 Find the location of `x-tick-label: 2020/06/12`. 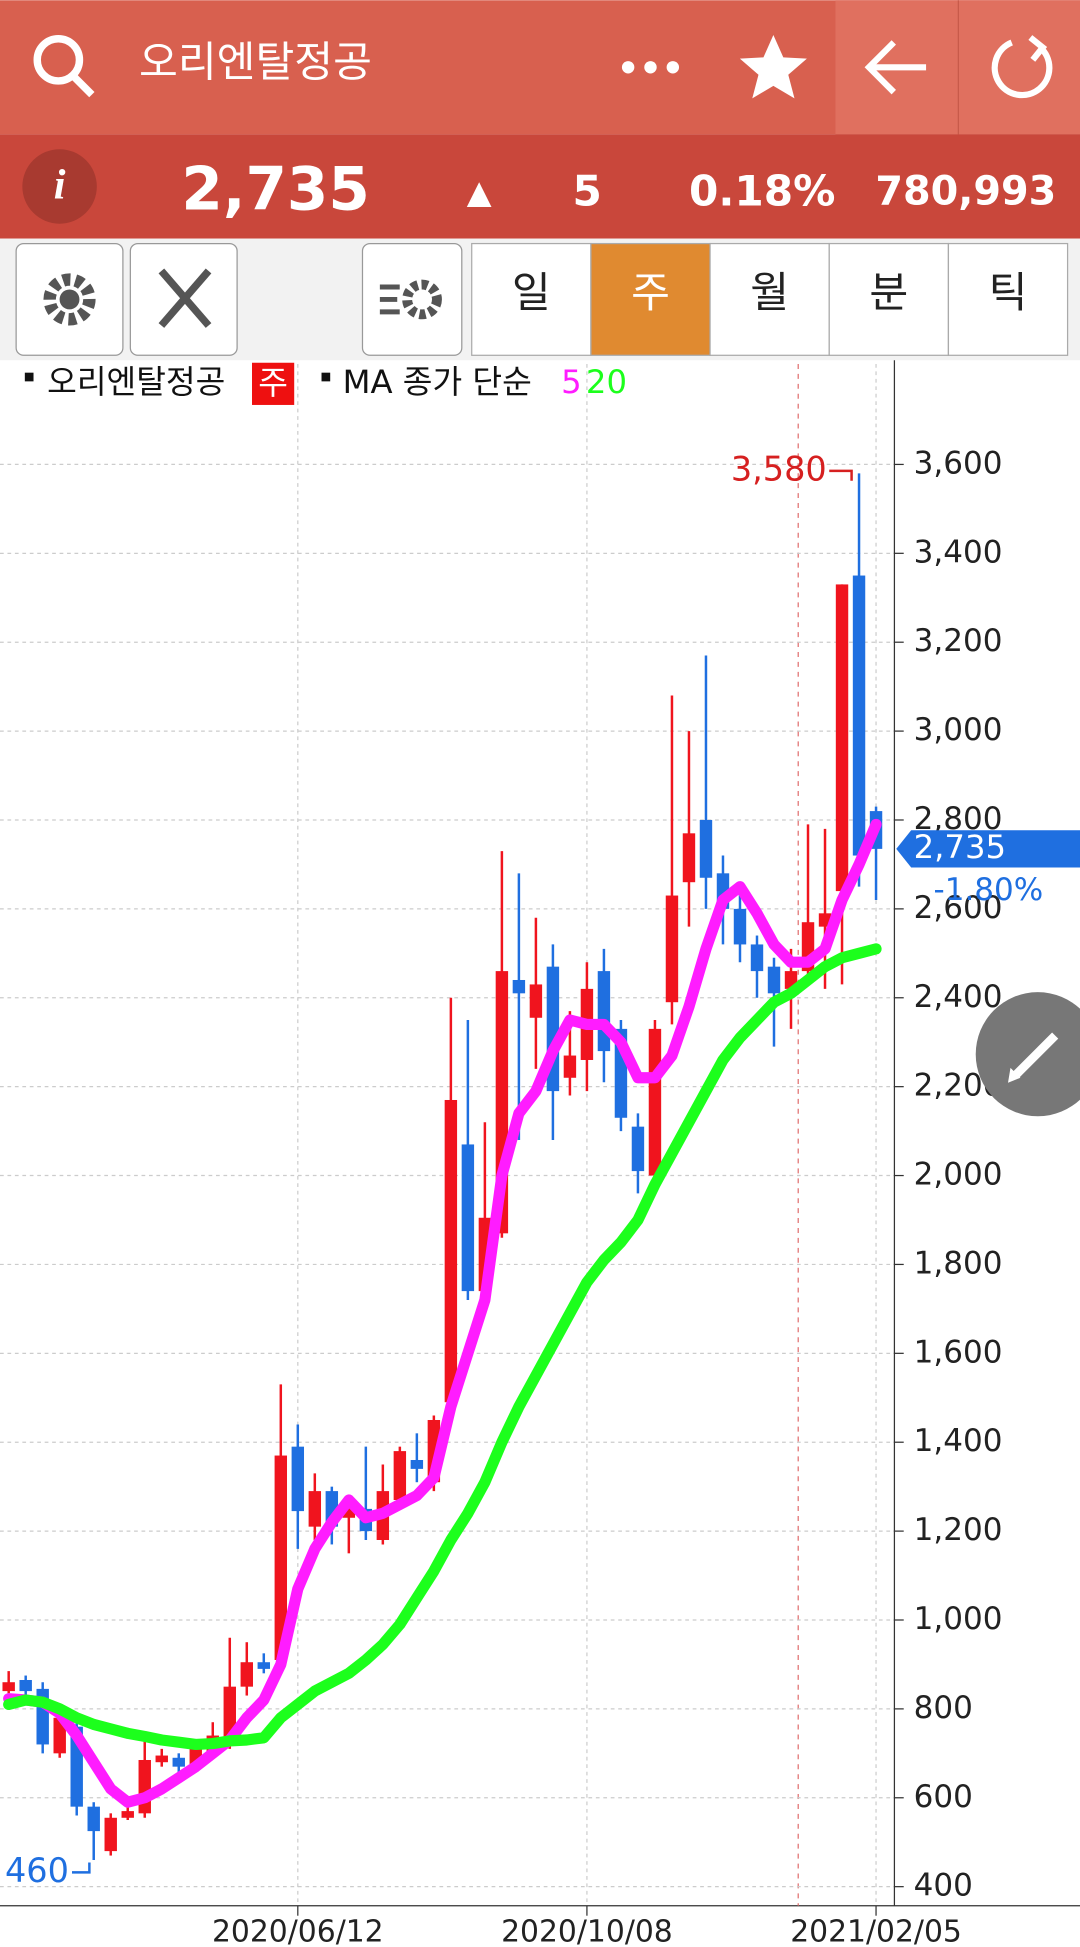

x-tick-label: 2020/06/12 is located at coordinates (298, 1931).